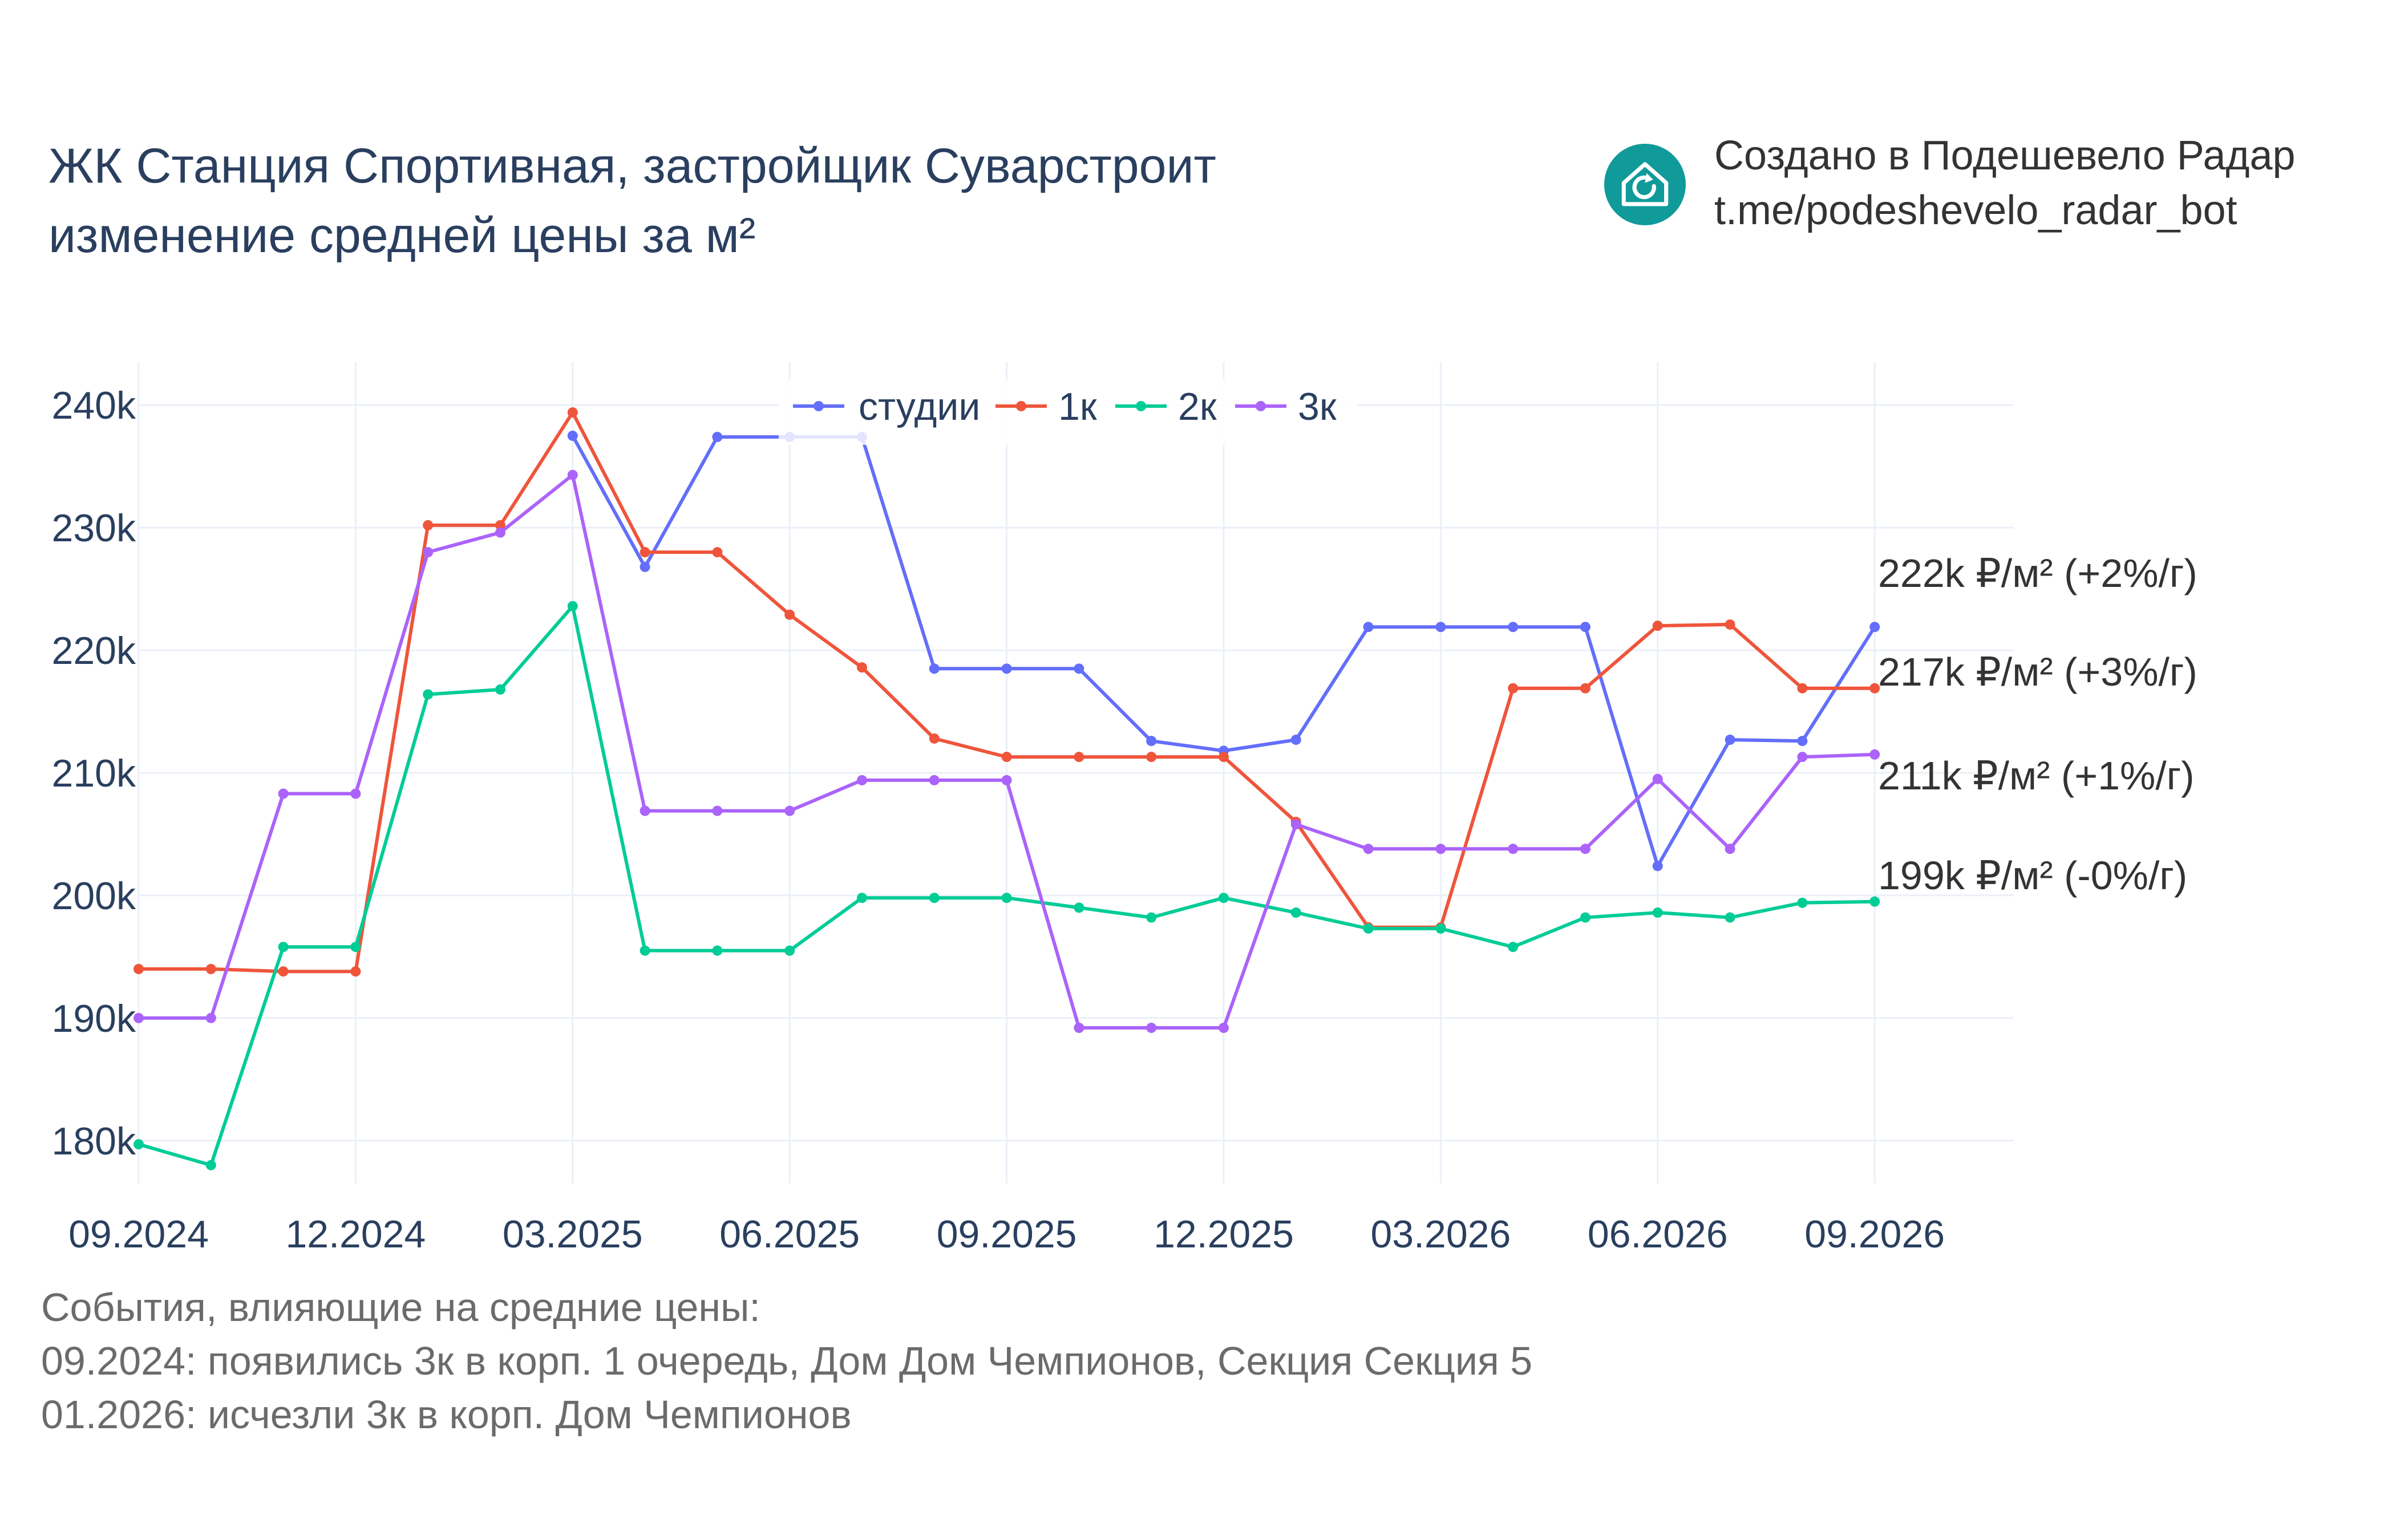  Describe the element at coordinates (94, 651) in the screenshot. I see `y-tick-label: 220k` at that location.